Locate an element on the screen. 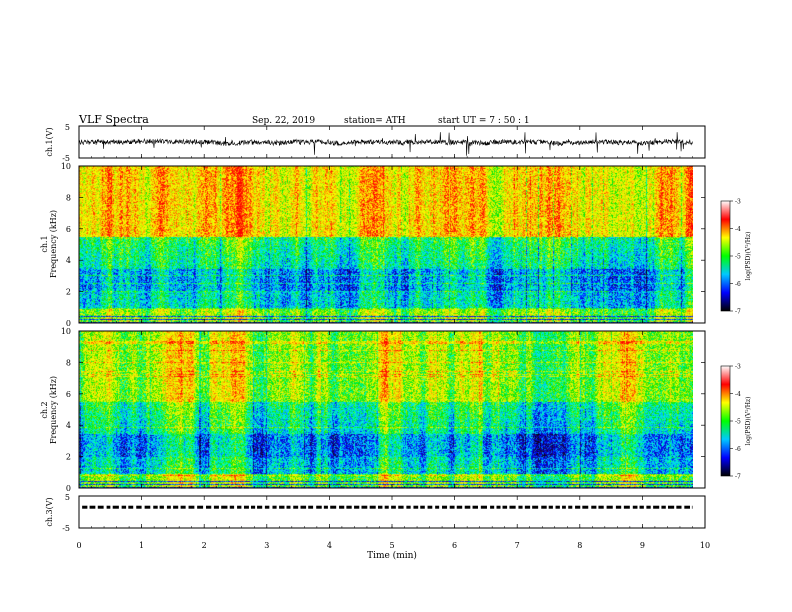 This screenshot has height=612, width=792. station-label: station= ATH is located at coordinates (375, 121).